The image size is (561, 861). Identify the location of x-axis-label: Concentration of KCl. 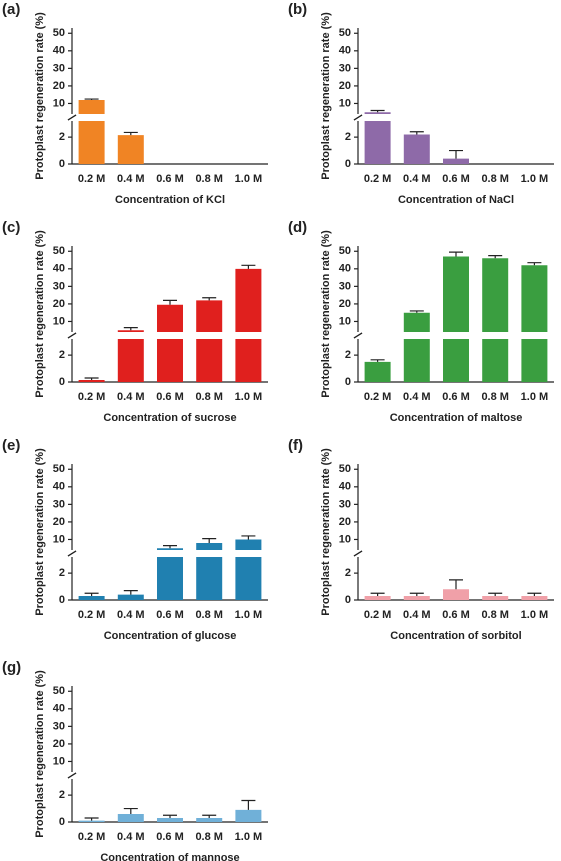
(170, 200).